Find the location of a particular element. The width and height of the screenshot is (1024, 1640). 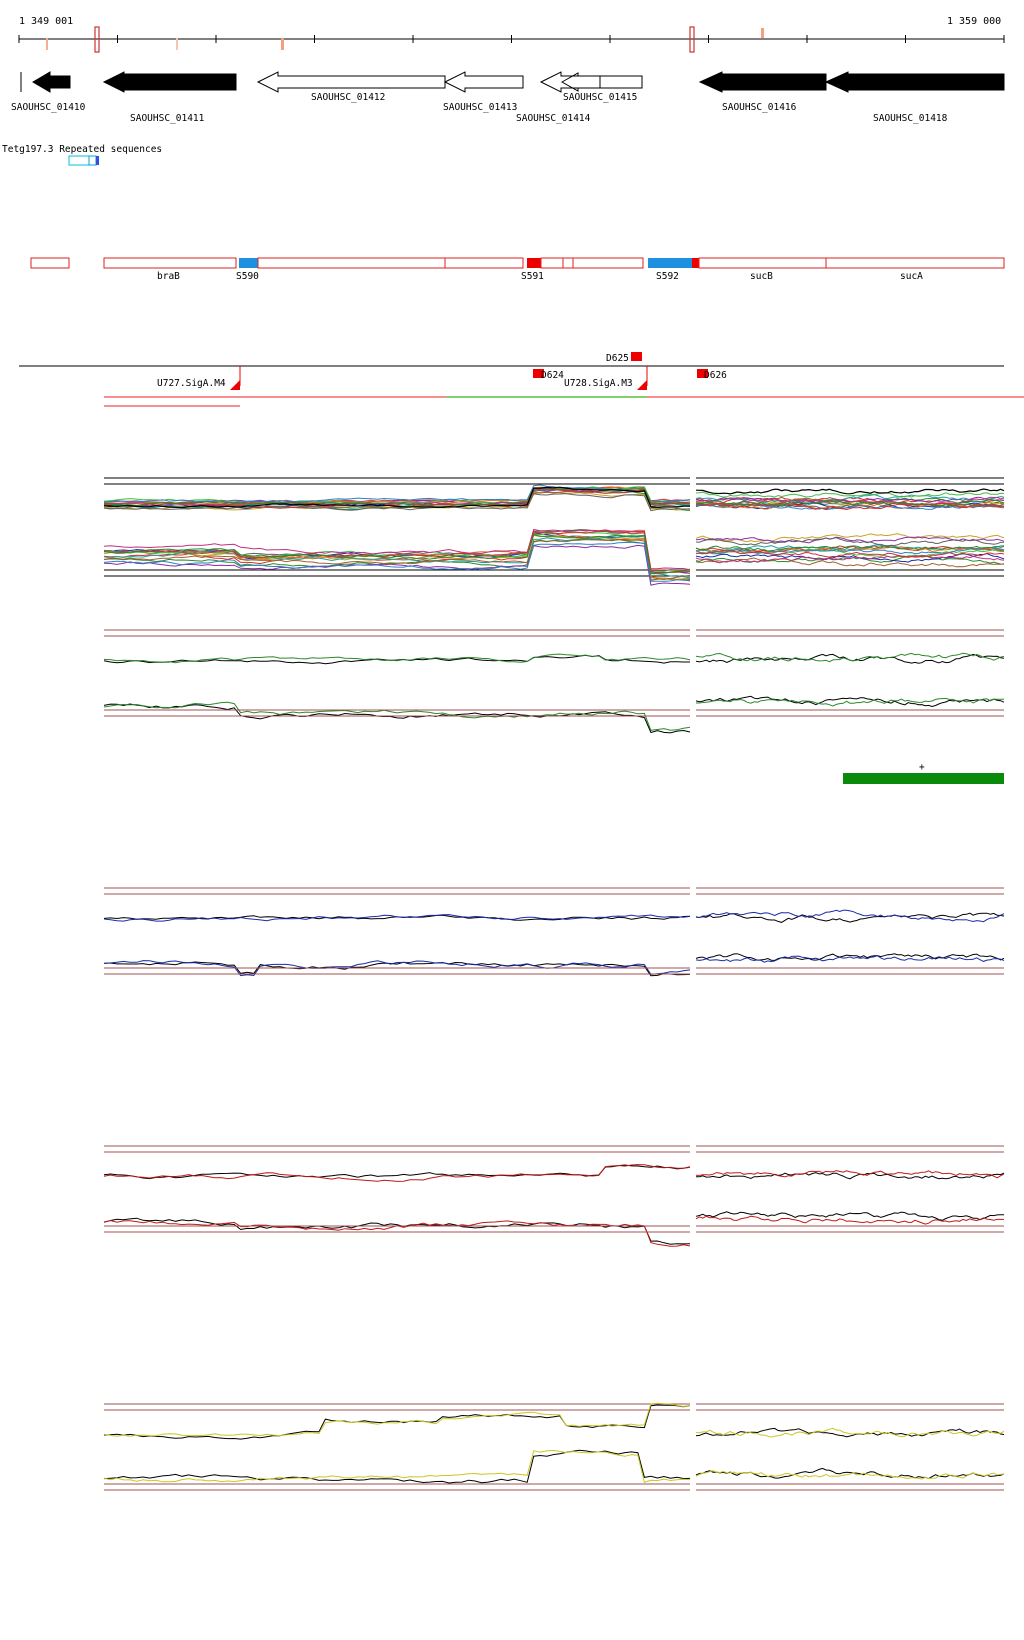

gene-label: SAOUHSC_01416 is located at coordinates (759, 107).